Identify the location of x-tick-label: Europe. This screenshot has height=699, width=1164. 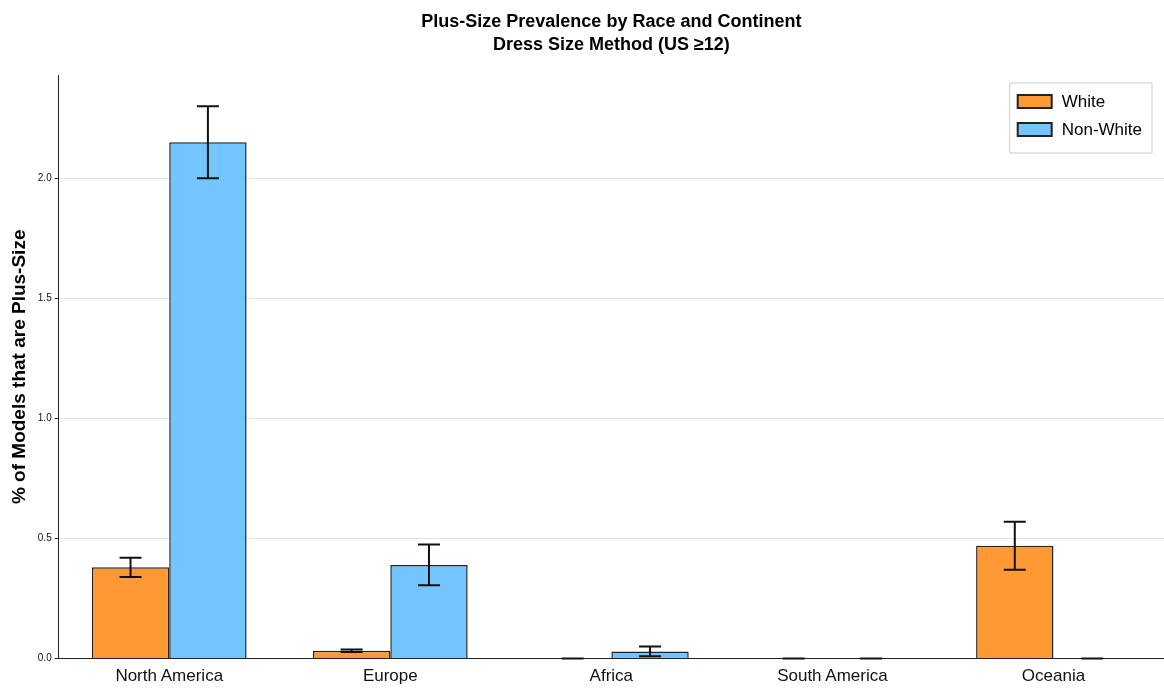
(390, 676).